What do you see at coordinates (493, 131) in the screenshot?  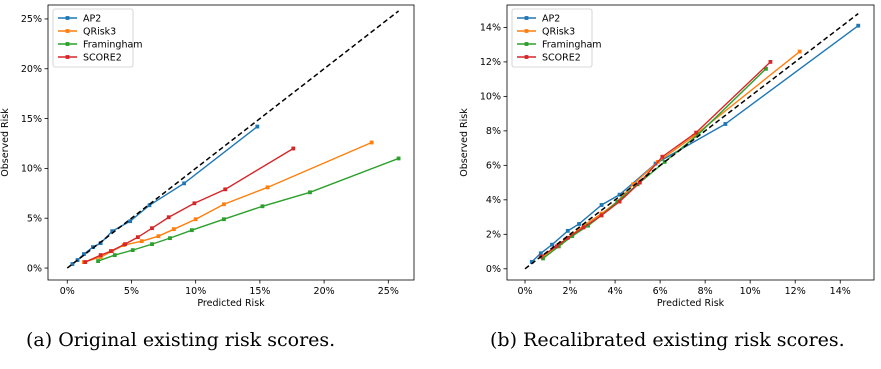 I see `y-tick-label: 8%` at bounding box center [493, 131].